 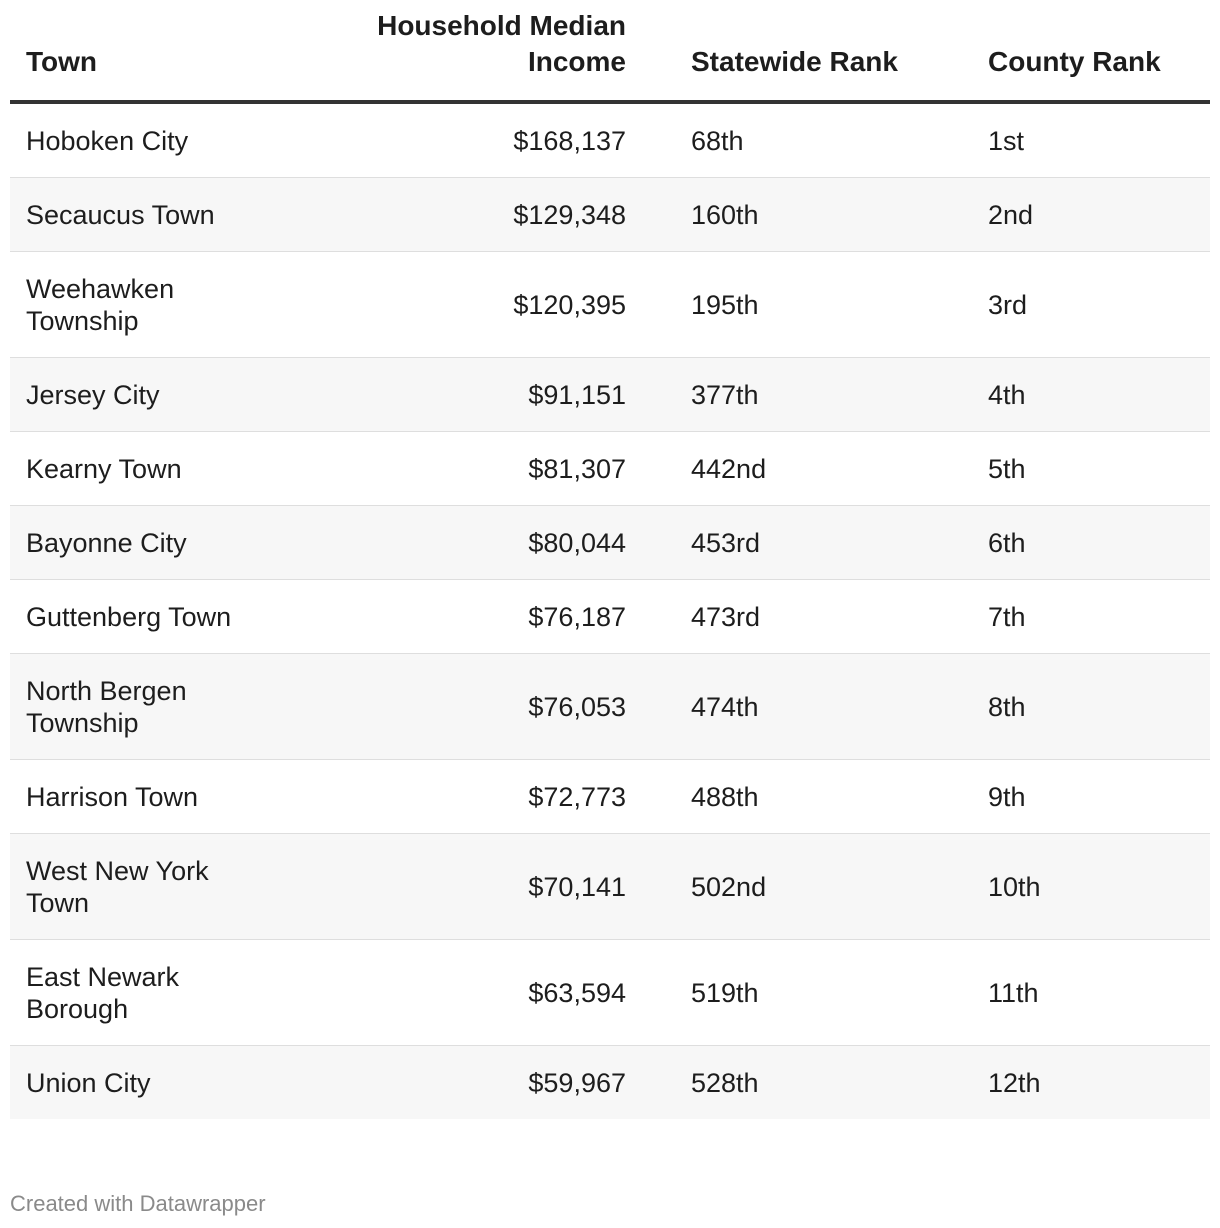 I want to click on column-header-town: Town, so click(x=145, y=52).